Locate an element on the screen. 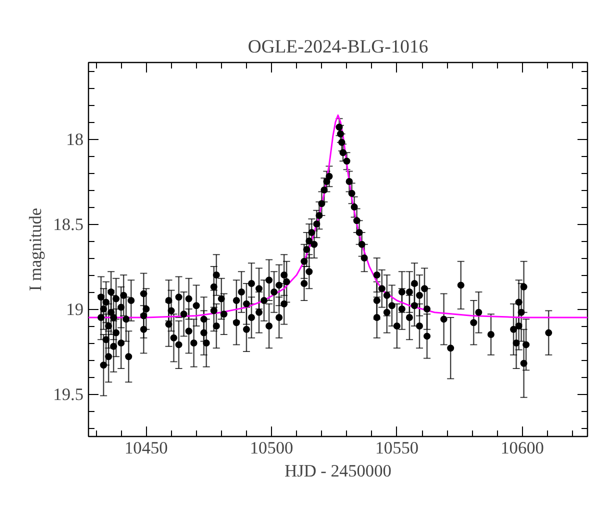 The width and height of the screenshot is (600, 512). x-tick-label: 10500 is located at coordinates (272, 448).